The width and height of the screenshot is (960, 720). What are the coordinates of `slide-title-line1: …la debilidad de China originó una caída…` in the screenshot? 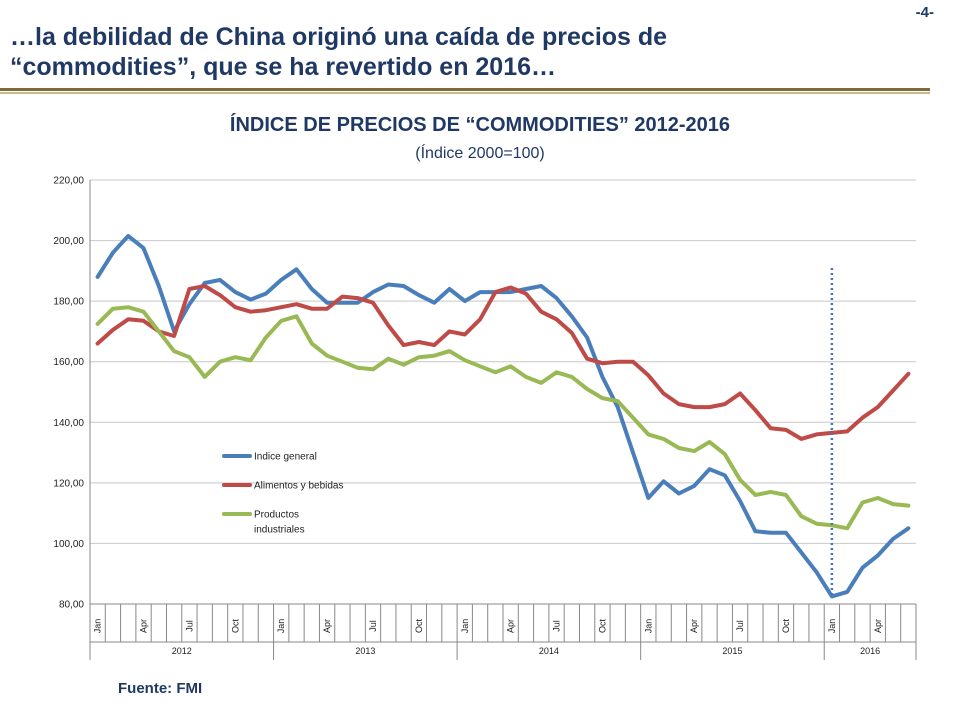 It's located at (339, 37).